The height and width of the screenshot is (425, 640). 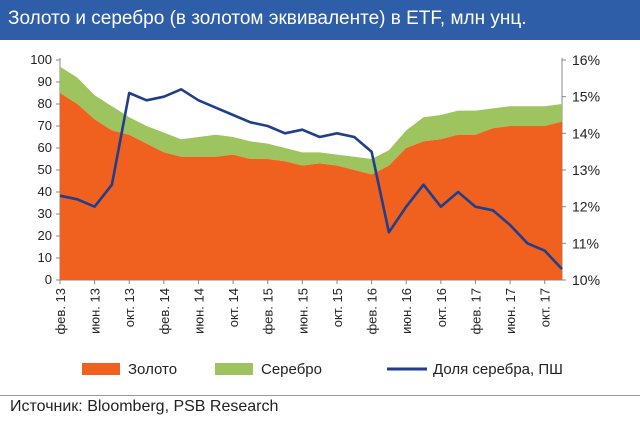 What do you see at coordinates (144, 406) in the screenshot?
I see `source-note: Источник: Bloomberg, PSB Research` at bounding box center [144, 406].